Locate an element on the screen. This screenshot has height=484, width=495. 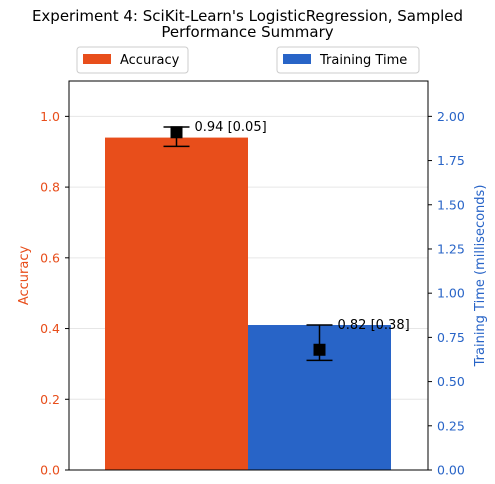
chart-title-line2: Performance Summary is located at coordinates (247, 32).